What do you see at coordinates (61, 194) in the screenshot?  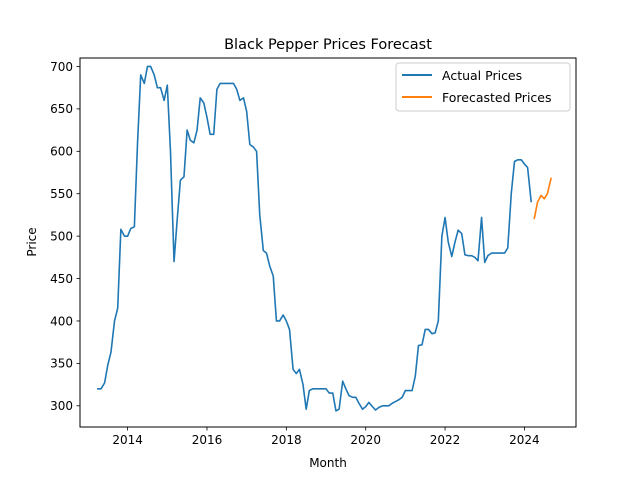 I see `y-tick-label: 550` at bounding box center [61, 194].